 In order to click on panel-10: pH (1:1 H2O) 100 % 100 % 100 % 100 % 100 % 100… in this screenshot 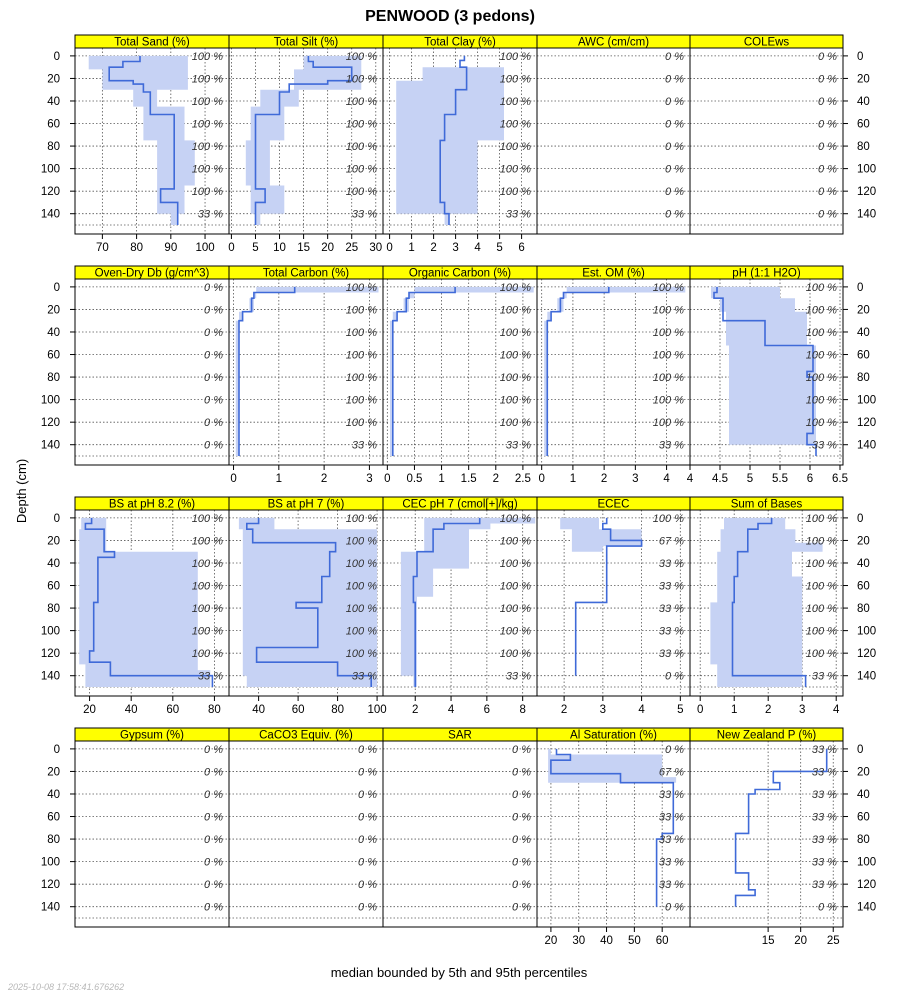, I will do `click(781, 375)`.